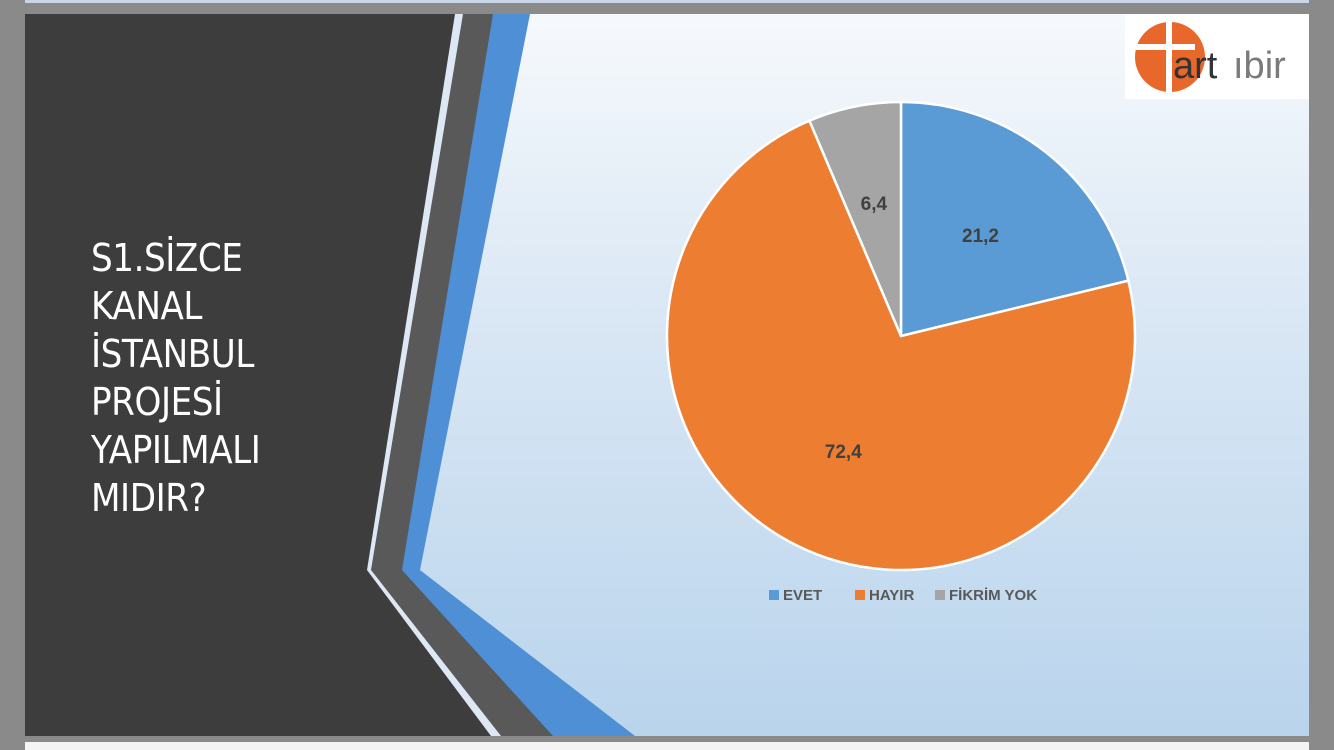 This screenshot has height=750, width=1334. Describe the element at coordinates (667, 1) in the screenshot. I see `window-top-strip` at that location.